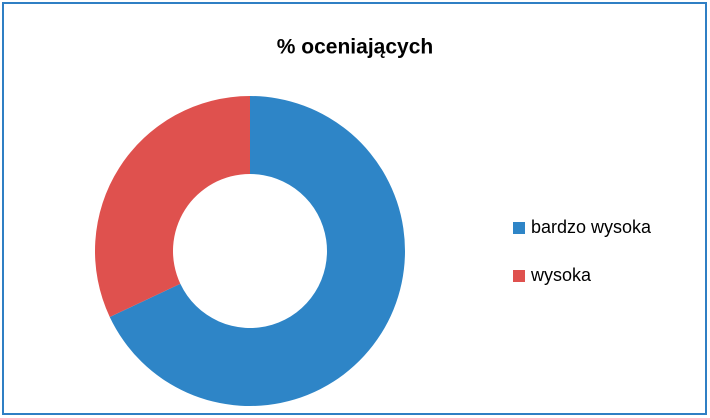 The width and height of the screenshot is (710, 418). I want to click on legend-label: bardzo wysoka, so click(591, 227).